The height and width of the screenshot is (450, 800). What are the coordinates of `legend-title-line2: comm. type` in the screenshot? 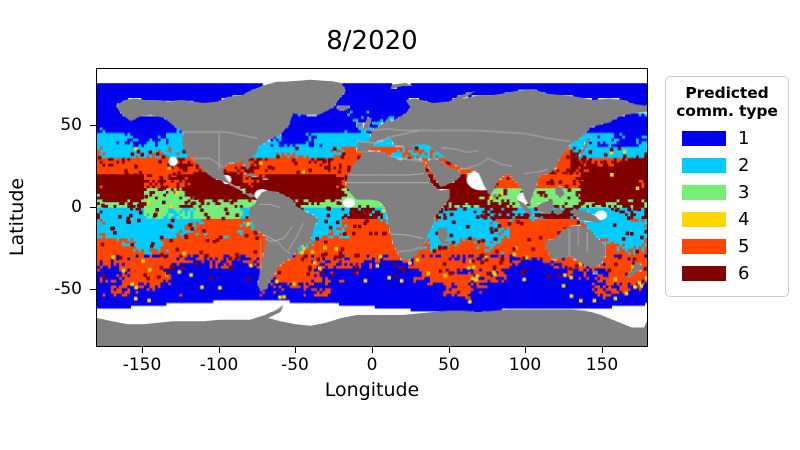 It's located at (727, 111).